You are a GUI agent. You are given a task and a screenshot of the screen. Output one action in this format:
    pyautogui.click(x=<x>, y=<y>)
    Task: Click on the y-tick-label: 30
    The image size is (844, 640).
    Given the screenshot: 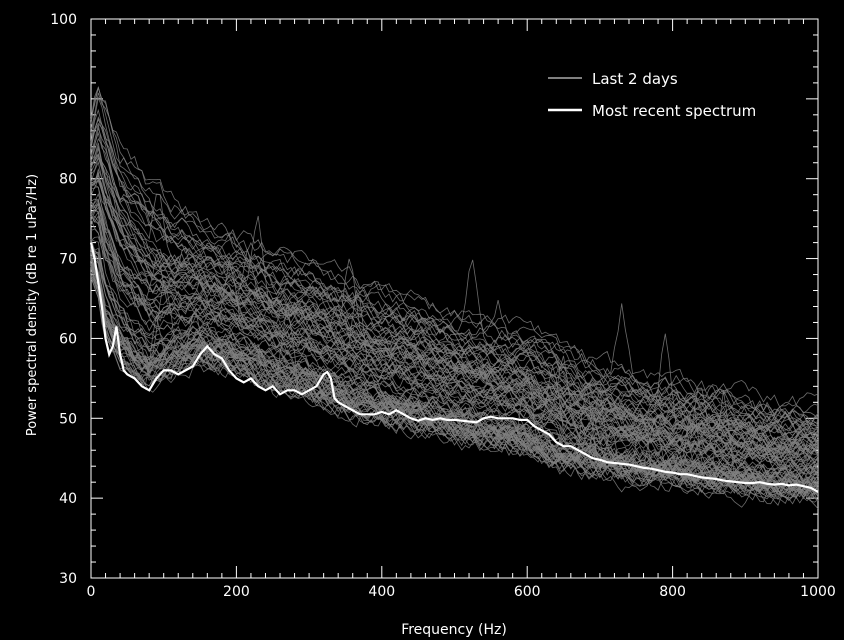 What is the action you would take?
    pyautogui.click(x=68, y=579)
    